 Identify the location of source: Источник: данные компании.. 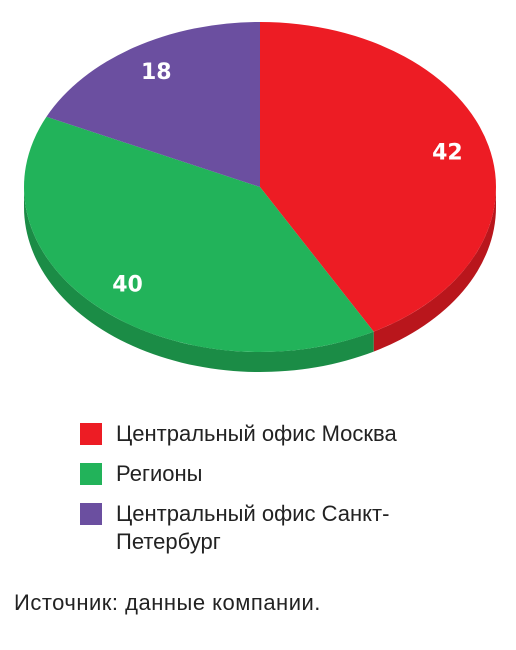
(167, 602).